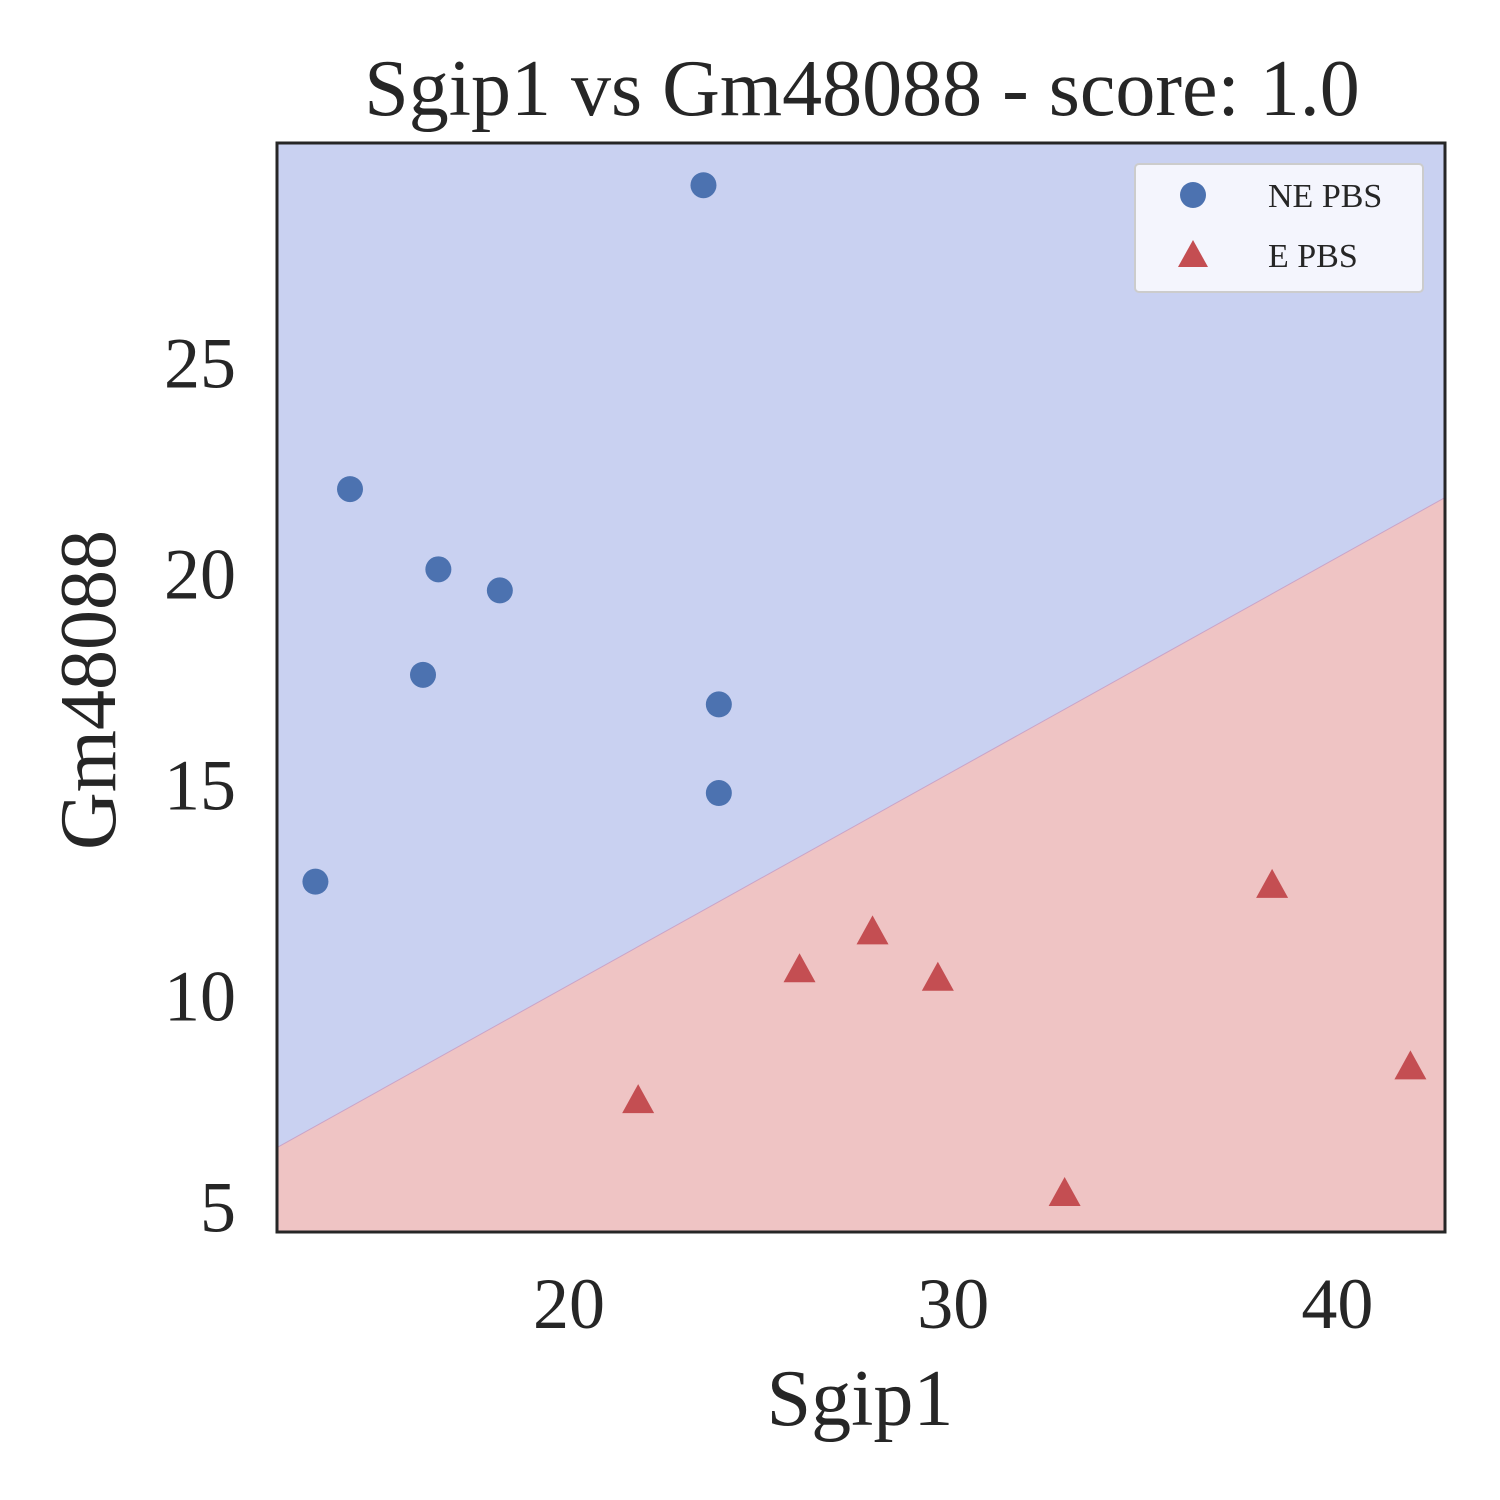  What do you see at coordinates (1193, 253) in the screenshot?
I see `legend-marker-e-pbs` at bounding box center [1193, 253].